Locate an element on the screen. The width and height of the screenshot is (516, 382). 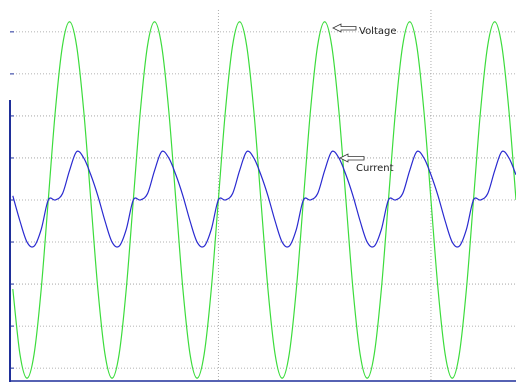
current-arrow is located at coordinates (352, 158).